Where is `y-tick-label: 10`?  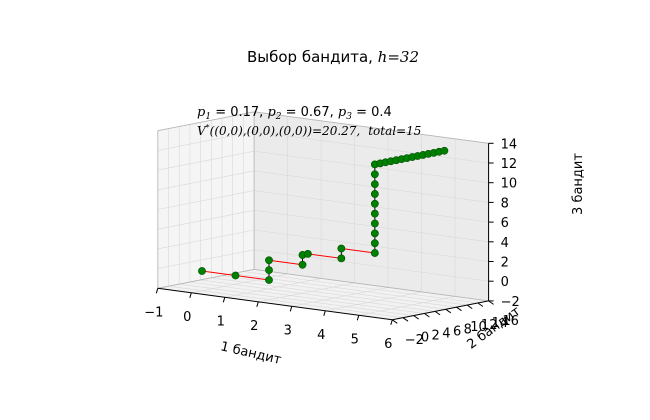 y-tick-label: 10 is located at coordinates (478, 327).